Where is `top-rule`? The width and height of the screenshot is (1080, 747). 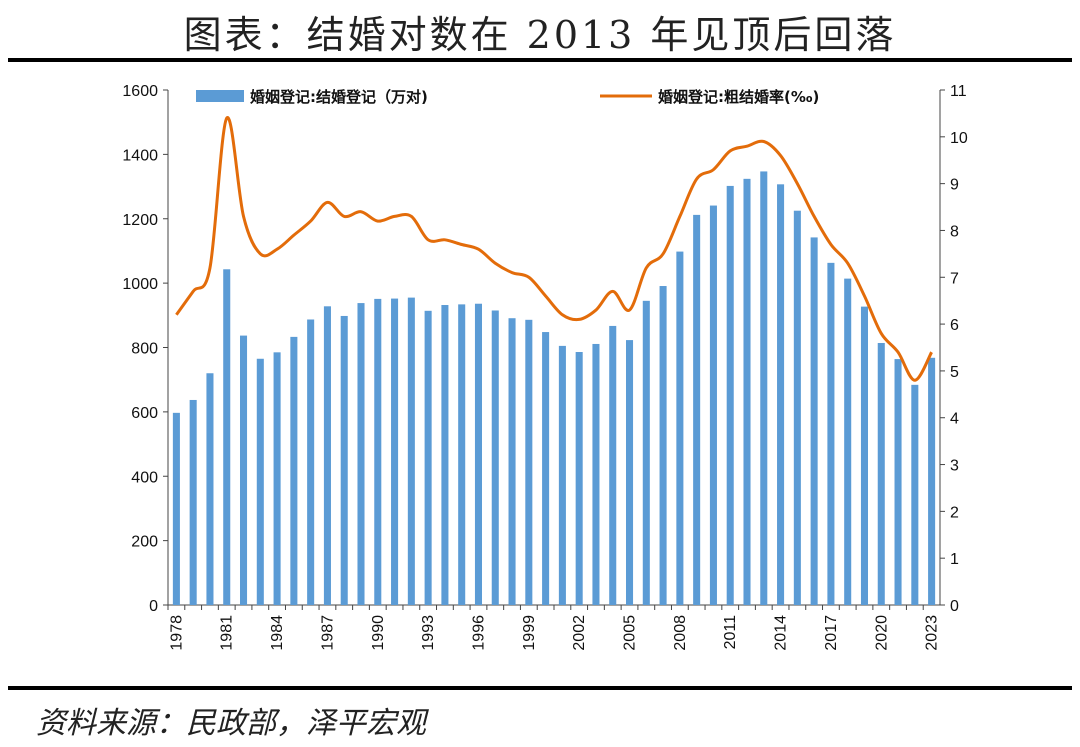
top-rule is located at coordinates (540, 60).